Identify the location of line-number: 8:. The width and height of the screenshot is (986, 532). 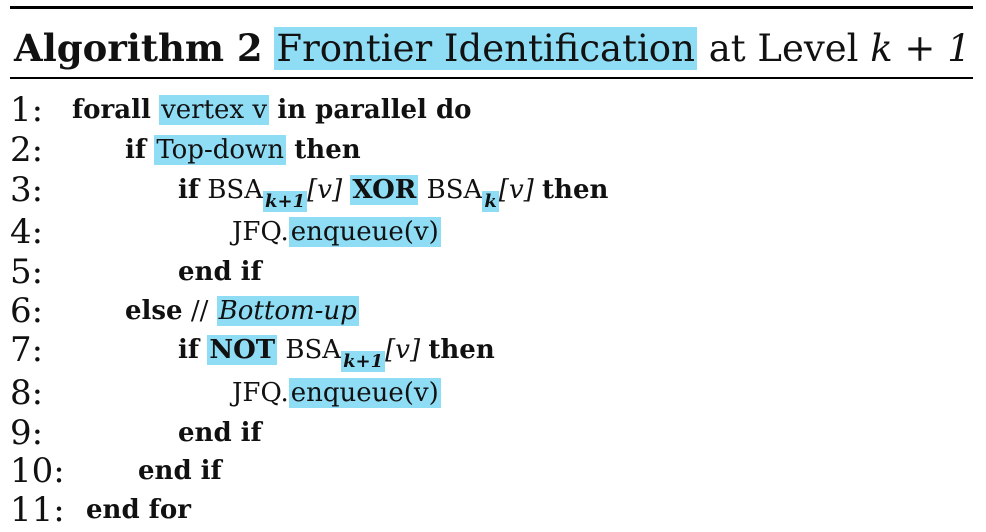
(27, 393).